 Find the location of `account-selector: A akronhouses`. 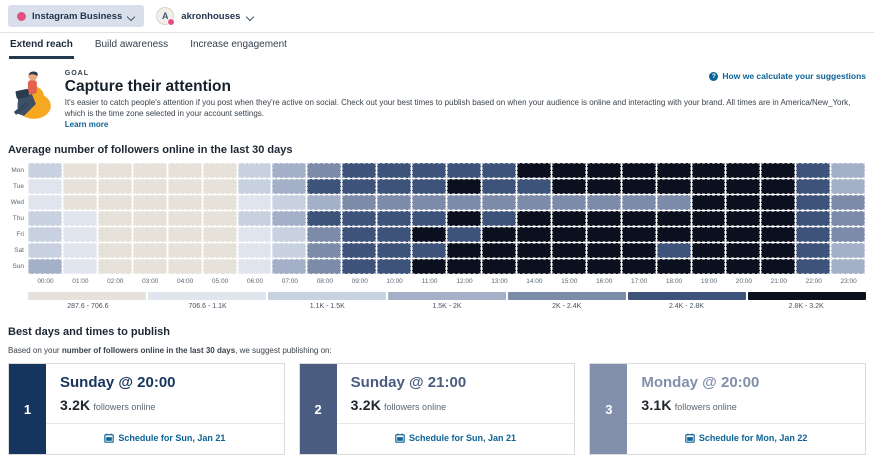

account-selector: A akronhouses is located at coordinates (205, 16).